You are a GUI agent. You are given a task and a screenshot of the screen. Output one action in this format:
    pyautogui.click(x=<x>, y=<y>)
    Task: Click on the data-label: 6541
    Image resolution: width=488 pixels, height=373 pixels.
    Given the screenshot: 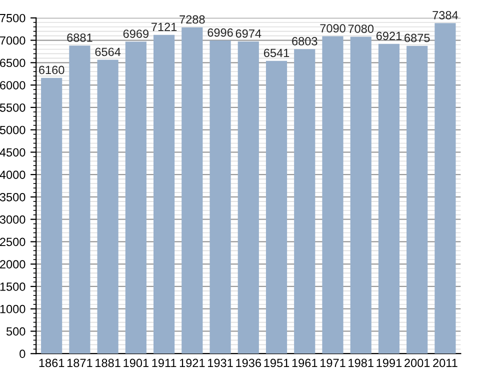 What is the action you would take?
    pyautogui.click(x=277, y=53)
    